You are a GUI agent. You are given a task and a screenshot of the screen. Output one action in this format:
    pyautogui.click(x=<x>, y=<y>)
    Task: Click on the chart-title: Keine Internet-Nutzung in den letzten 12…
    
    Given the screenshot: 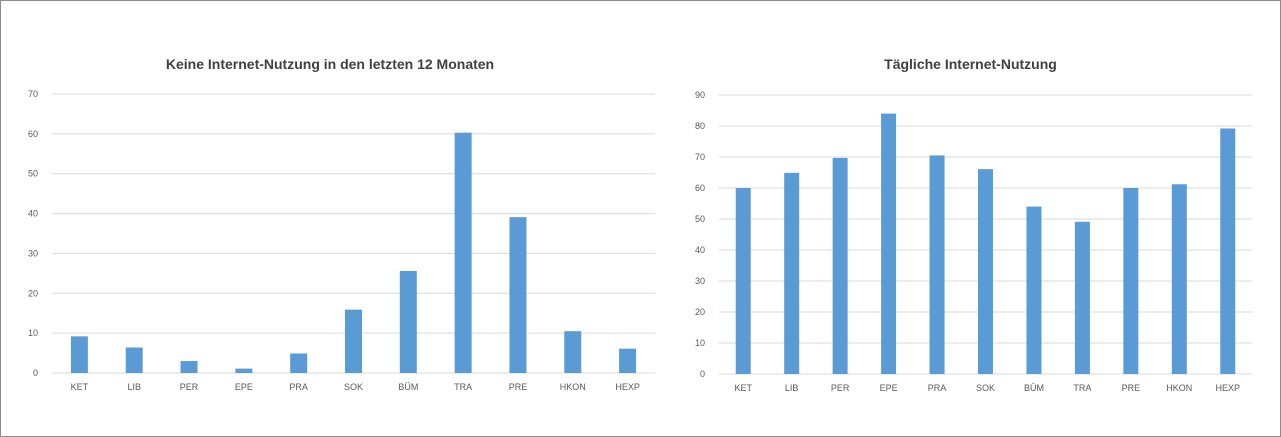 What is the action you would take?
    pyautogui.click(x=330, y=64)
    